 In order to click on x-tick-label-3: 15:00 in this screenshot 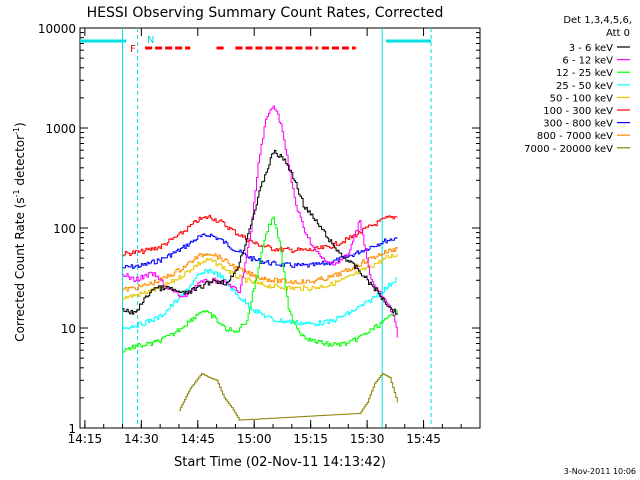, I will do `click(254, 439)`.